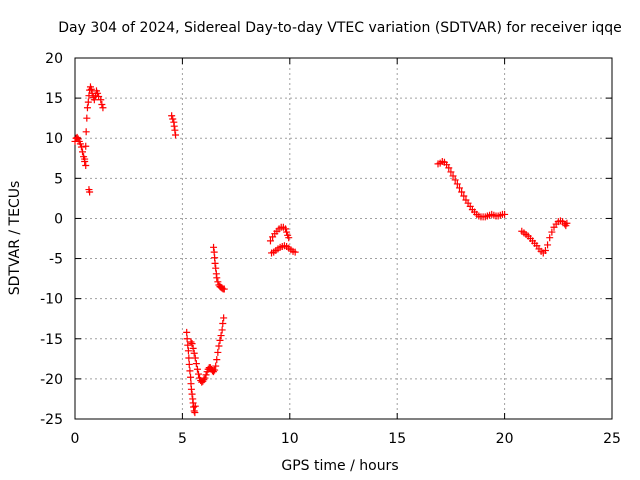 This screenshot has height=480, width=640. I want to click on y-tick-label: 20, so click(54, 59).